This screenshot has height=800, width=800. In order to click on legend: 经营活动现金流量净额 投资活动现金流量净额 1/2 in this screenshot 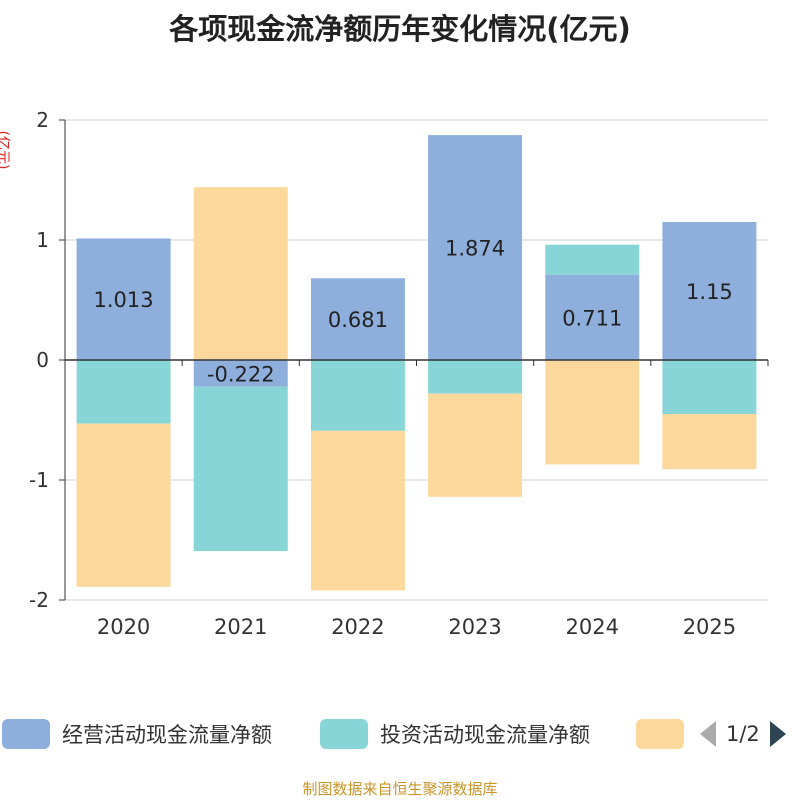, I will do `click(400, 736)`.